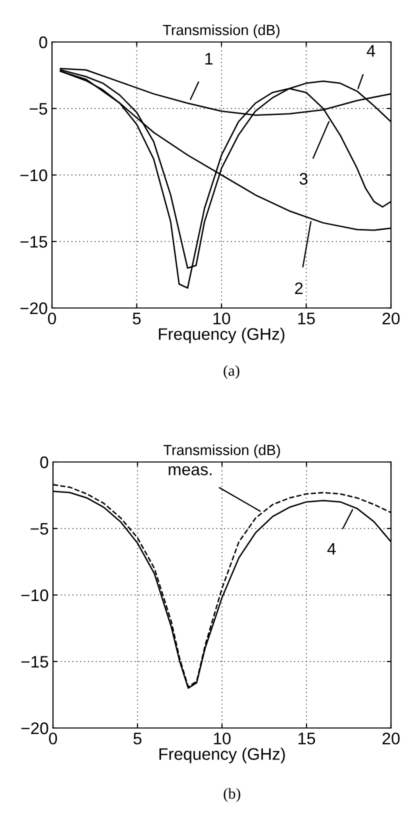 This screenshot has width=405, height=823. Describe the element at coordinates (209, 58) in the screenshot. I see `annotation: 1` at that location.